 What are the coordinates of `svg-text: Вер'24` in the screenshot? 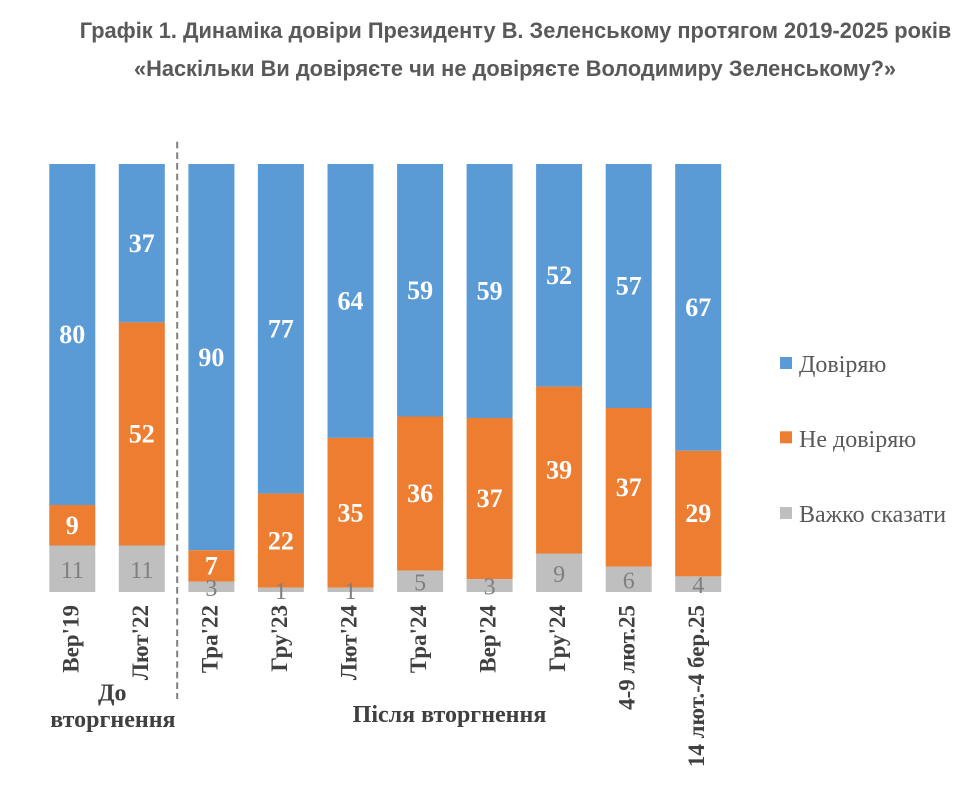 It's located at (488, 639).